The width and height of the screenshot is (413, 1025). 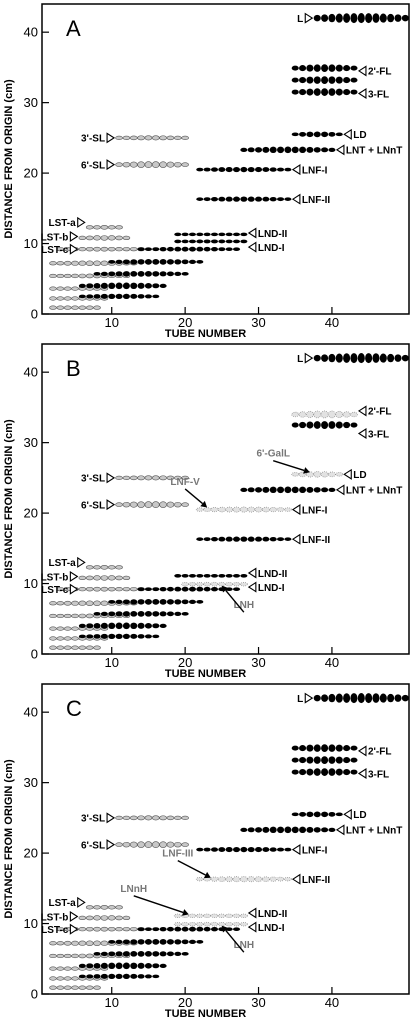 I want to click on y-tick-label: 30, so click(x=31, y=102).